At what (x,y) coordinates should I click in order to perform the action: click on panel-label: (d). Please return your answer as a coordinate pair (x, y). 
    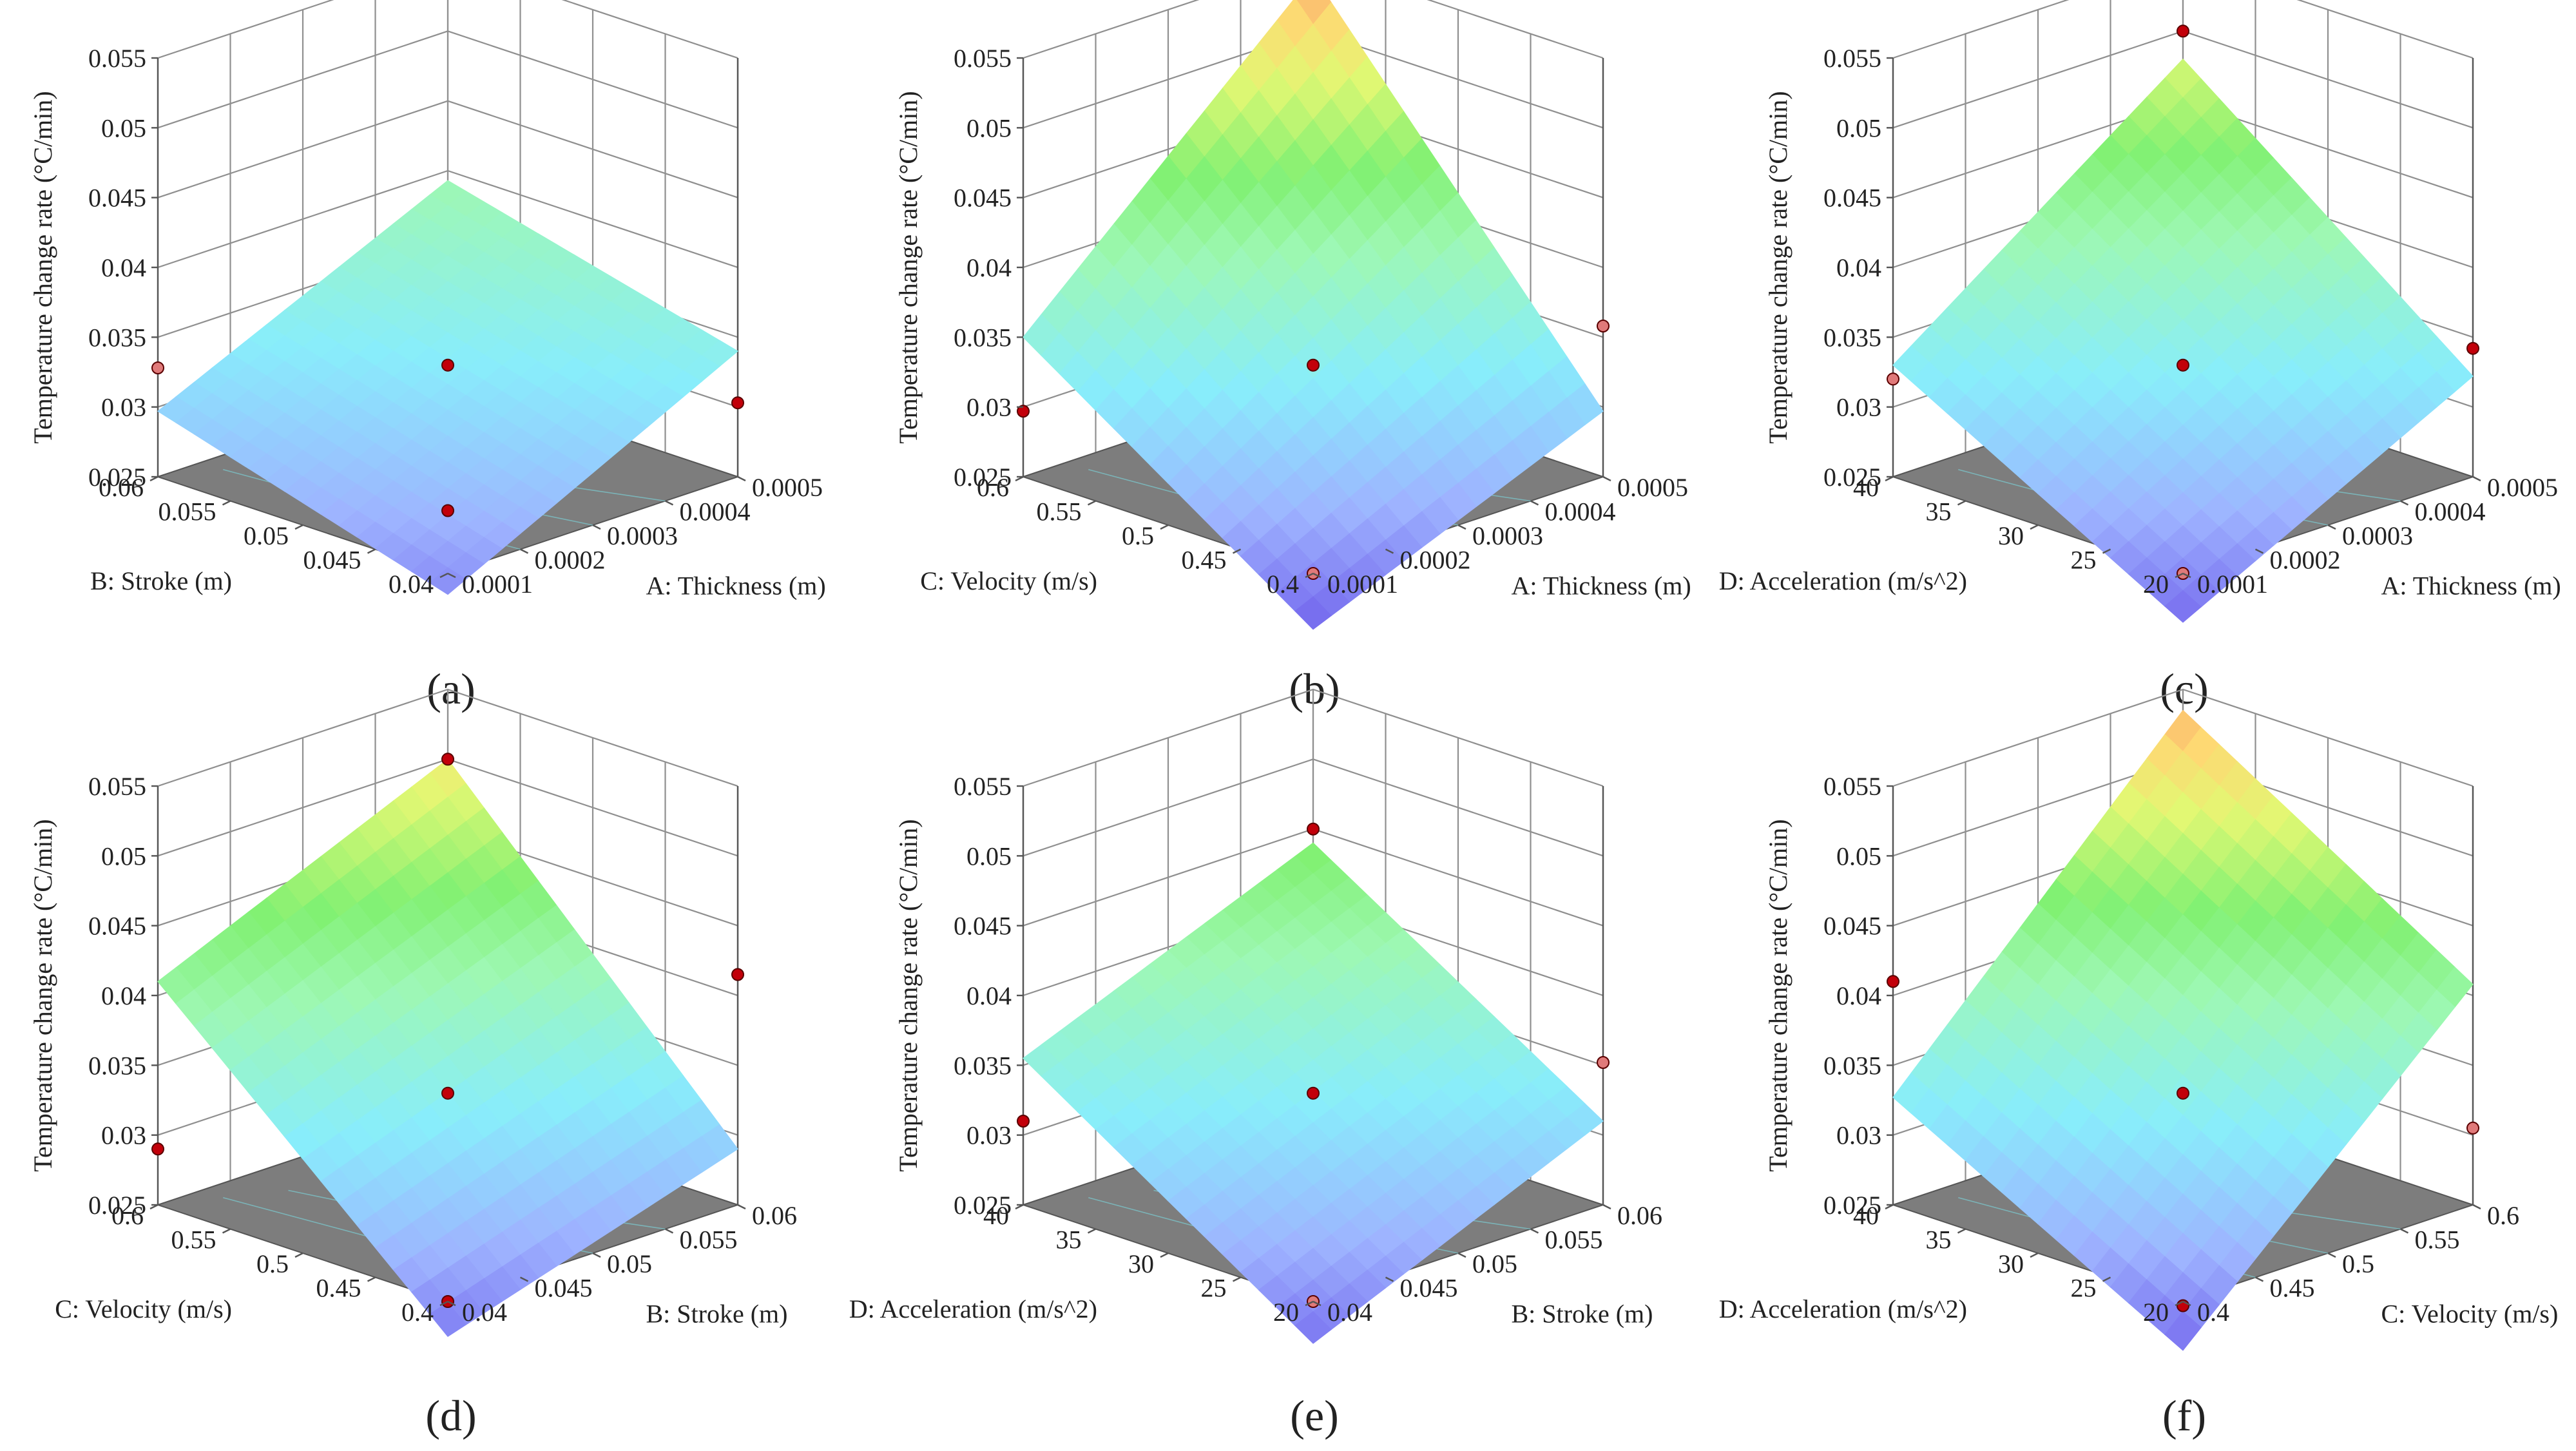
    Looking at the image, I should click on (451, 1415).